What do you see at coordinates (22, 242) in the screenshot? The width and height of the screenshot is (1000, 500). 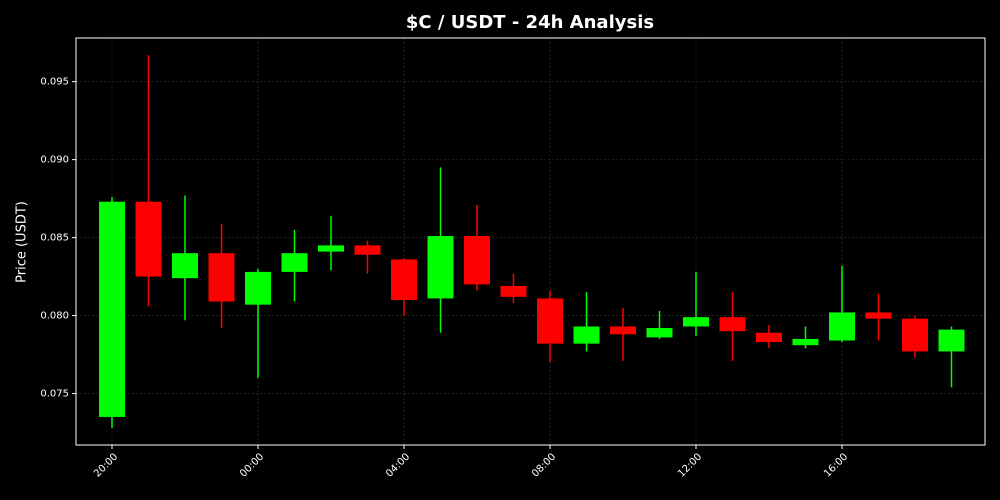 I see `y-axis-label: Price (USDT)` at bounding box center [22, 242].